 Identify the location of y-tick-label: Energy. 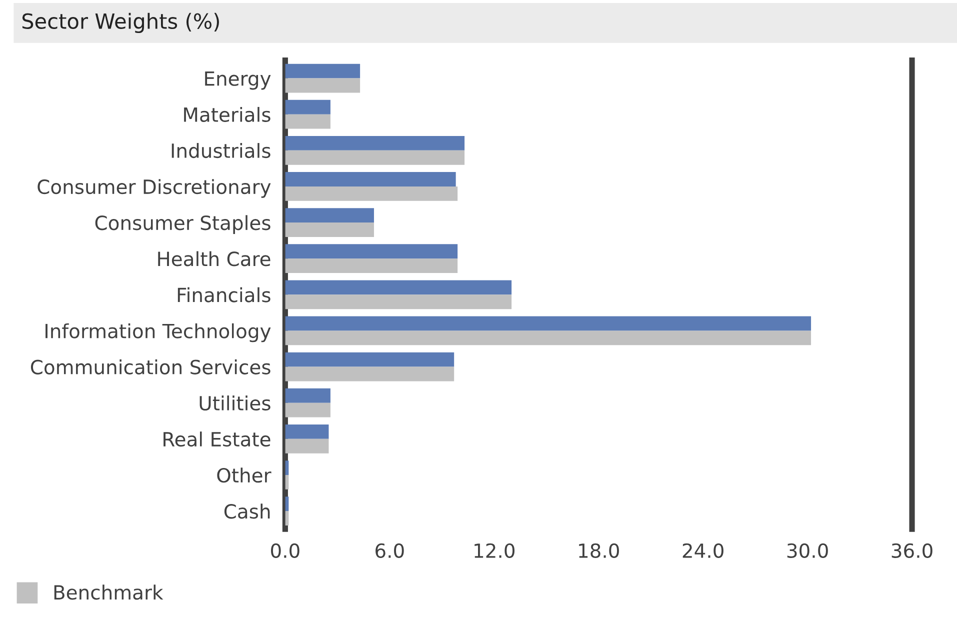
(238, 80).